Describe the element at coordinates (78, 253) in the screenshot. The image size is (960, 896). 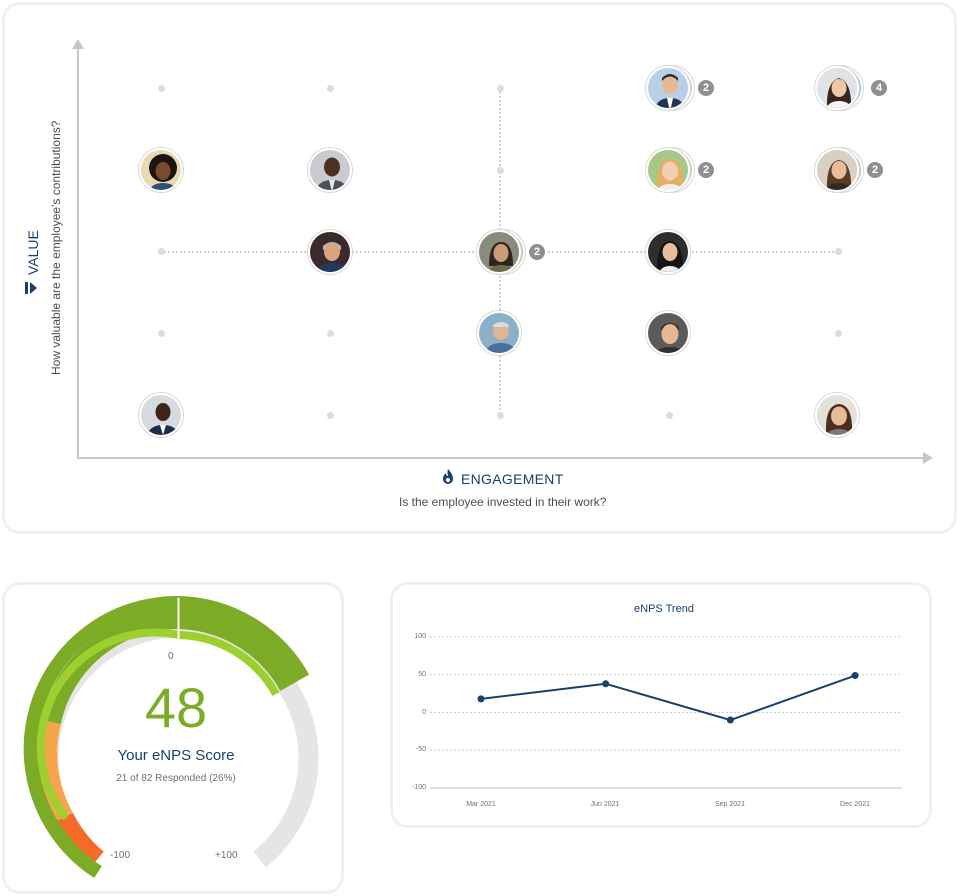
I see `y-axis-line` at that location.